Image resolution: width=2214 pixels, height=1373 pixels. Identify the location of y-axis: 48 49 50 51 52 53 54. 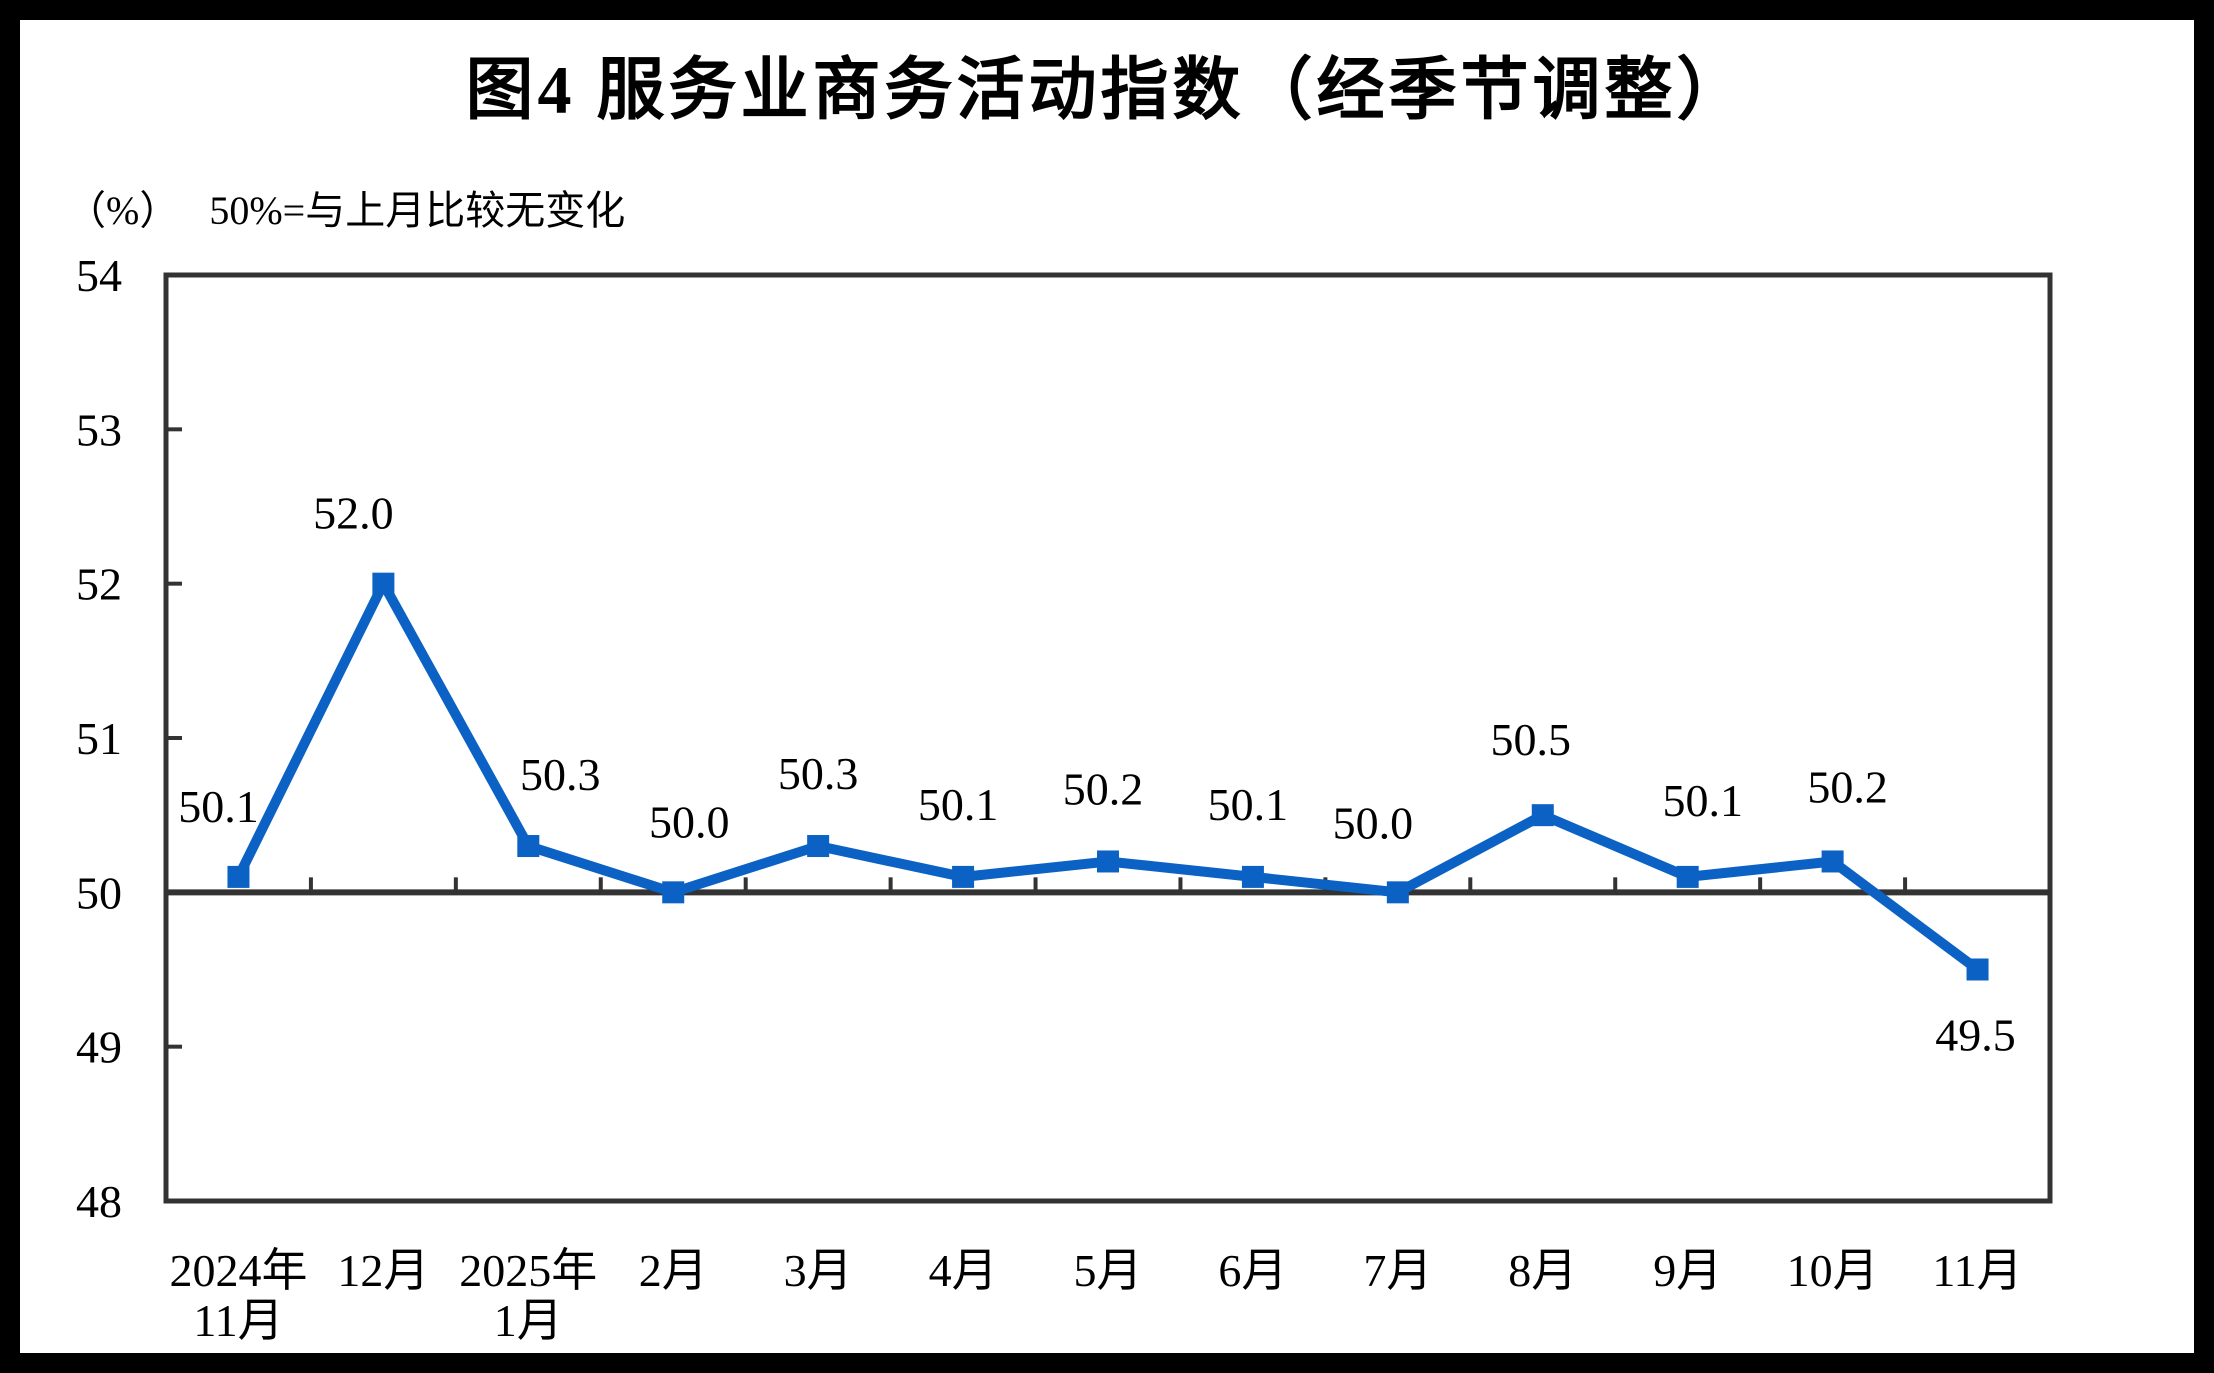
(129, 738).